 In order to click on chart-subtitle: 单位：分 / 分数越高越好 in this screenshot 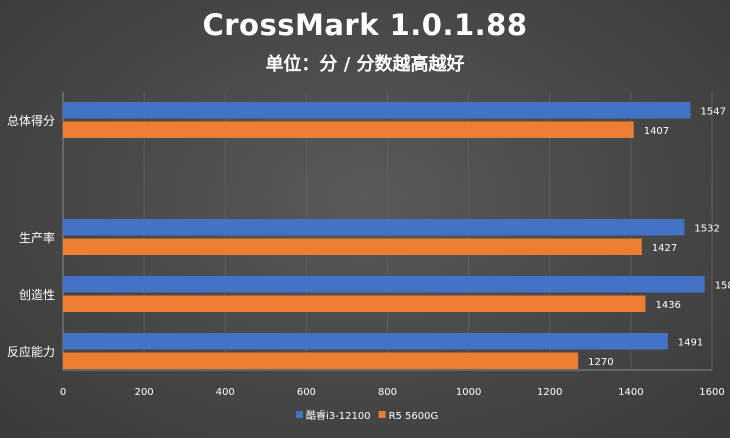, I will do `click(365, 64)`.